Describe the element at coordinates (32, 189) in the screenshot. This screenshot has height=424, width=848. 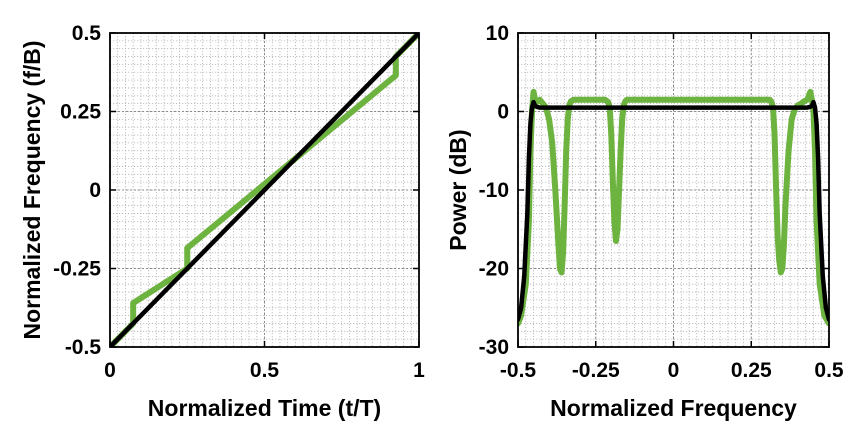
I see `y-axis-label: Normalized Frequency (f/B)` at that location.